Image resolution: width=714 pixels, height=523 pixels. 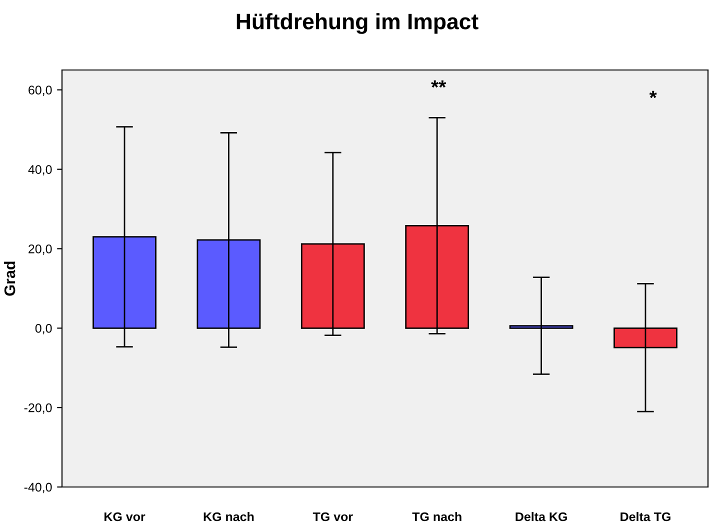 What do you see at coordinates (437, 517) in the screenshot?
I see `x-tick-label: TG nach` at bounding box center [437, 517].